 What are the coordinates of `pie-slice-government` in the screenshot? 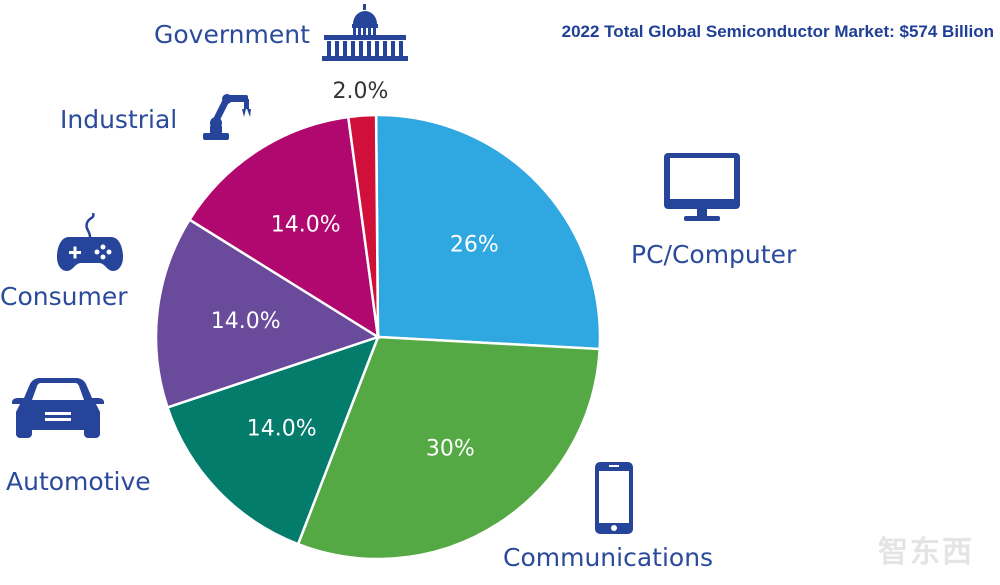 It's located at (363, 225).